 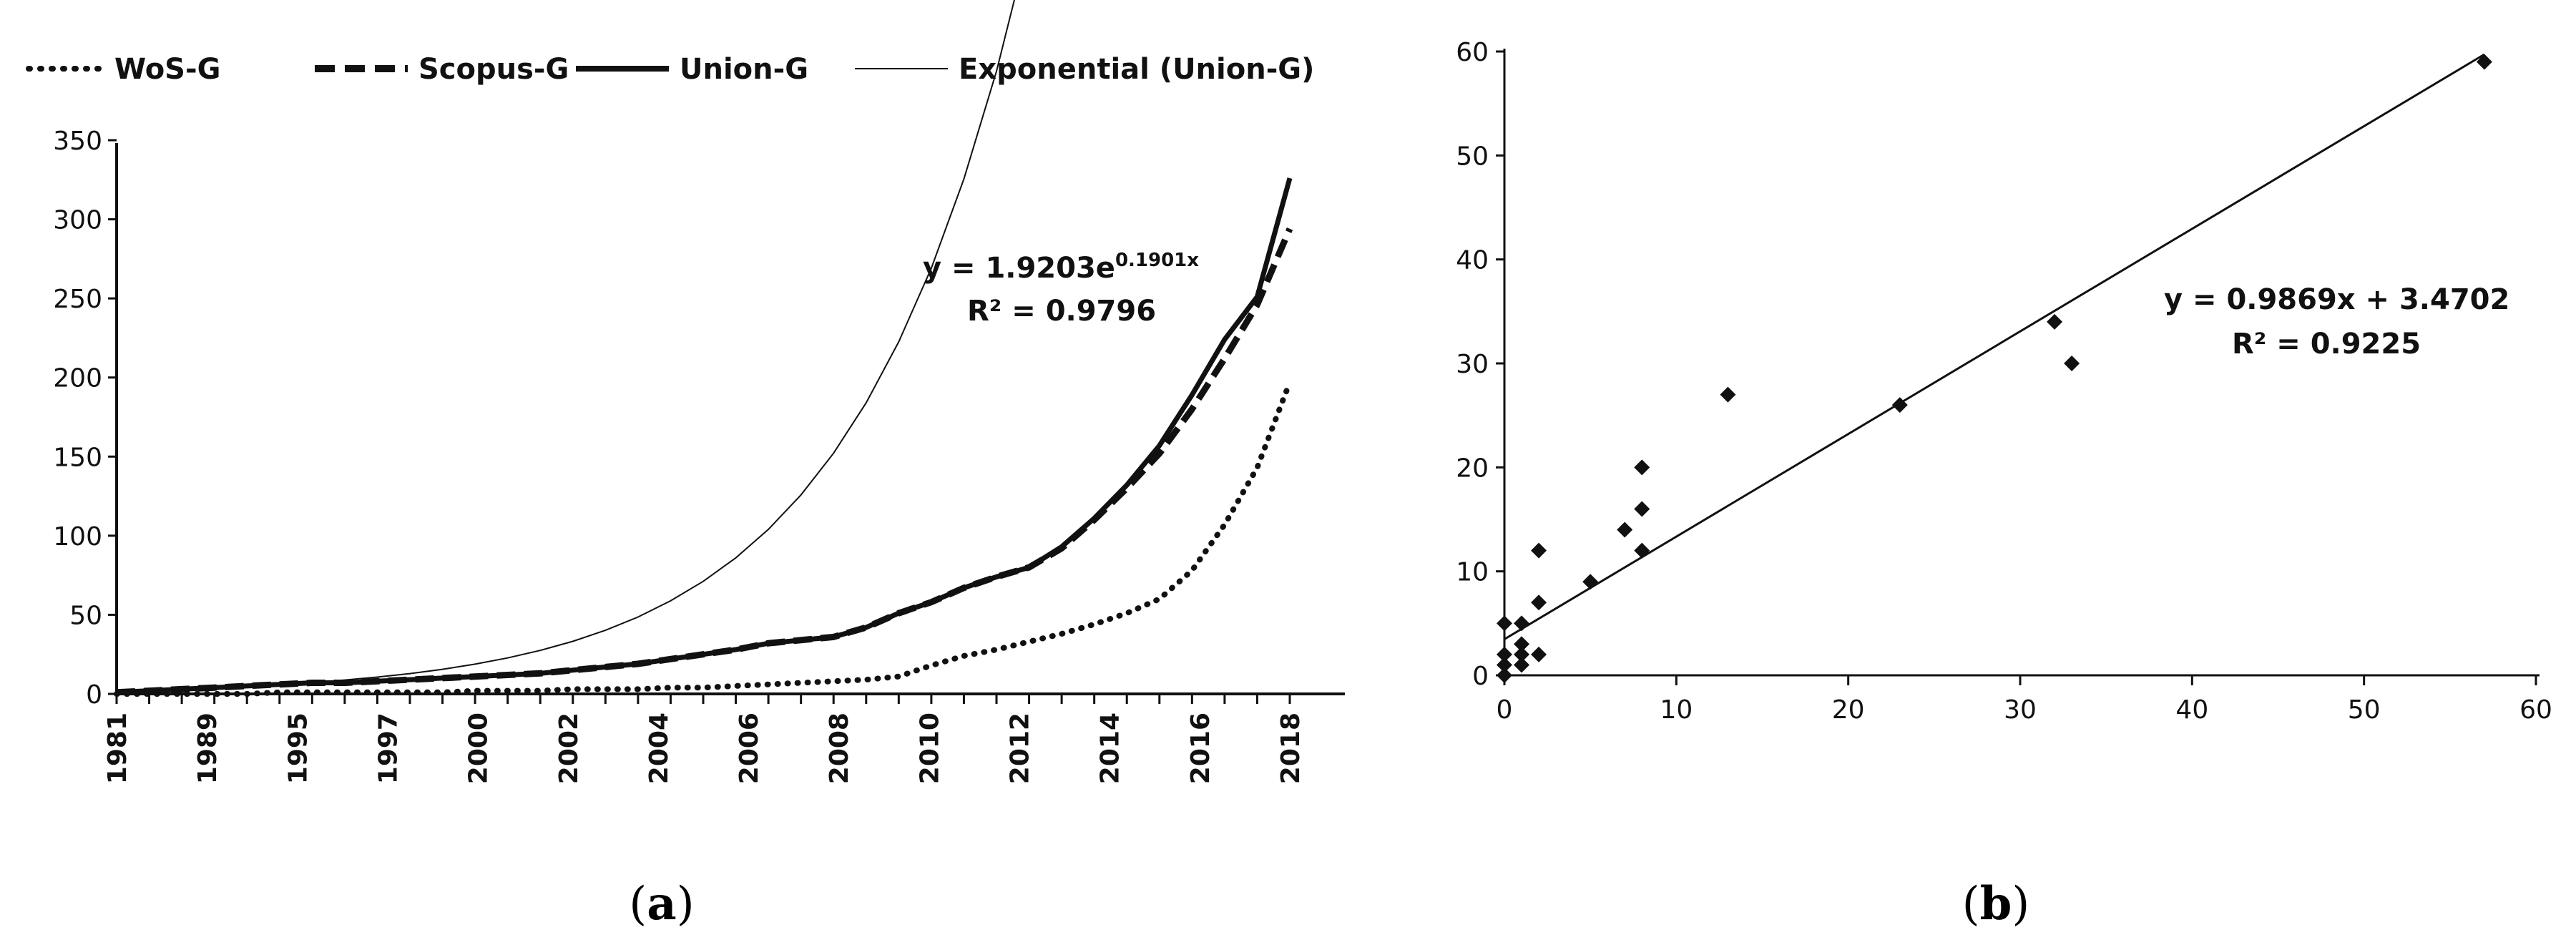 I want to click on y-tick-label-b: 10, so click(x=1473, y=572).